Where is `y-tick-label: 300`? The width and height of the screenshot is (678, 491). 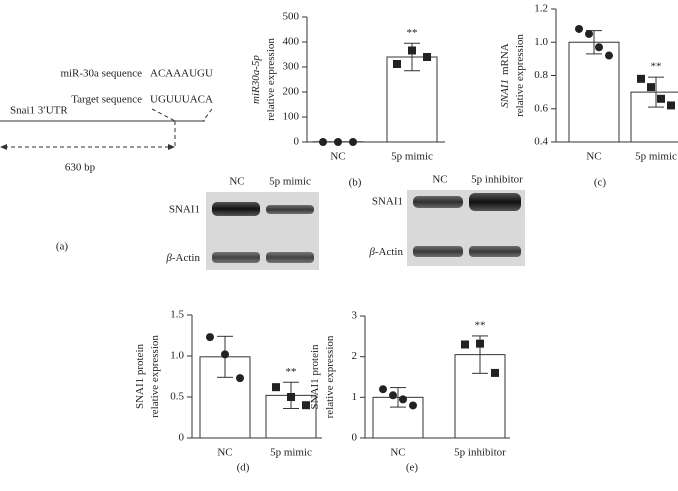
y-tick-label: 300 is located at coordinates (291, 67).